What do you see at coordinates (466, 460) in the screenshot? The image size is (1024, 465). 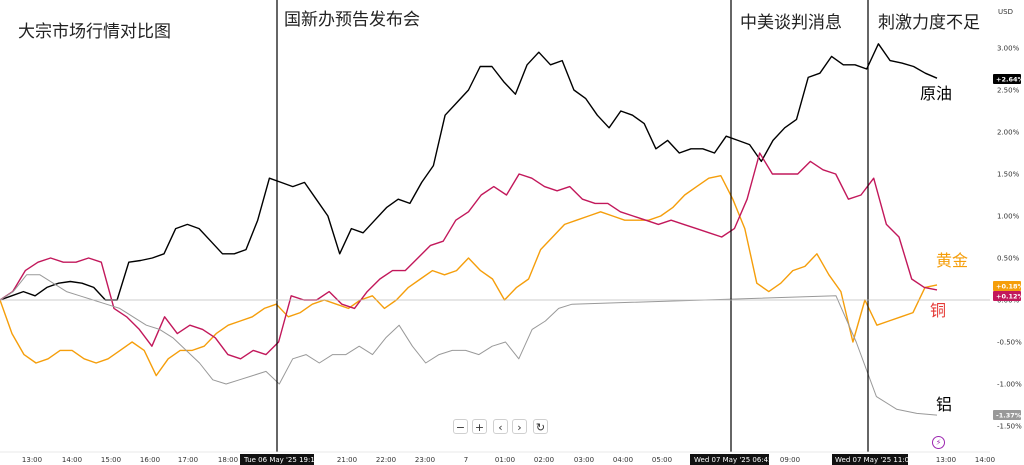 I see `x-tick-label: 7` at bounding box center [466, 460].